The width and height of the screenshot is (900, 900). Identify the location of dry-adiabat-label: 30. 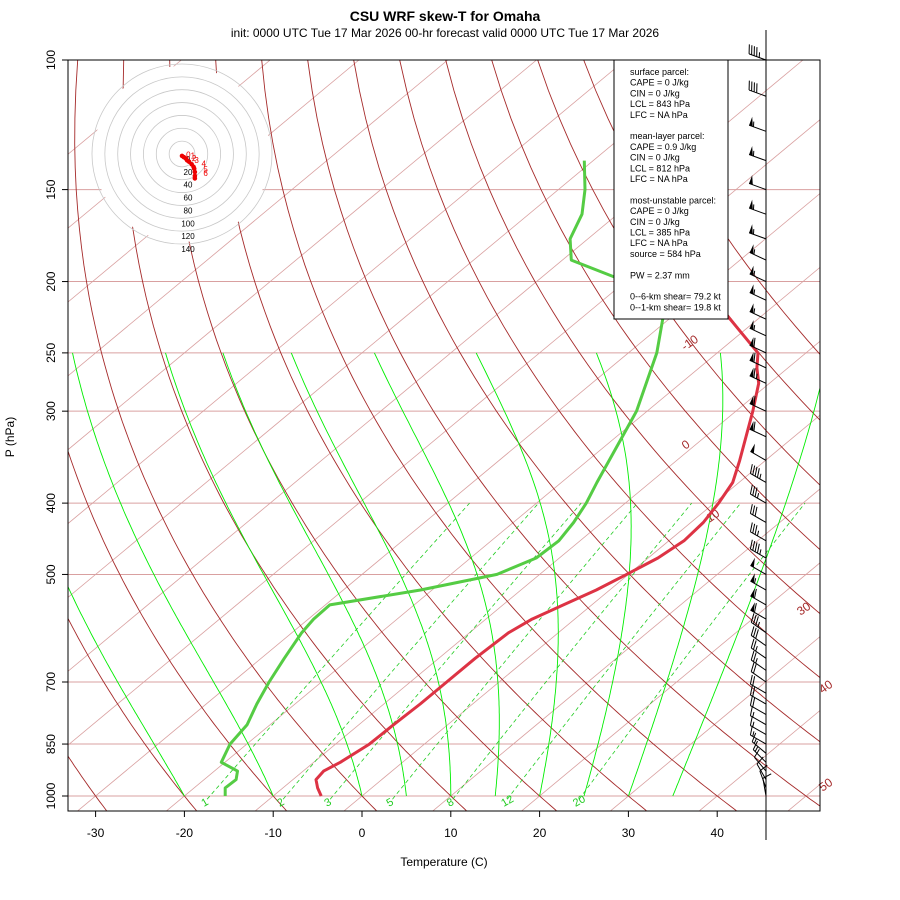
(803, 608).